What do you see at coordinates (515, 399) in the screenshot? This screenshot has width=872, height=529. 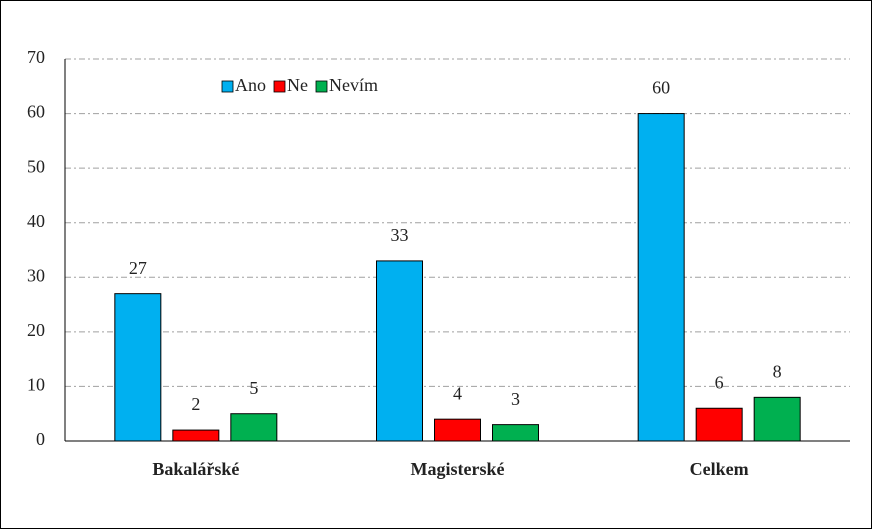 I see `data-label: 3` at bounding box center [515, 399].